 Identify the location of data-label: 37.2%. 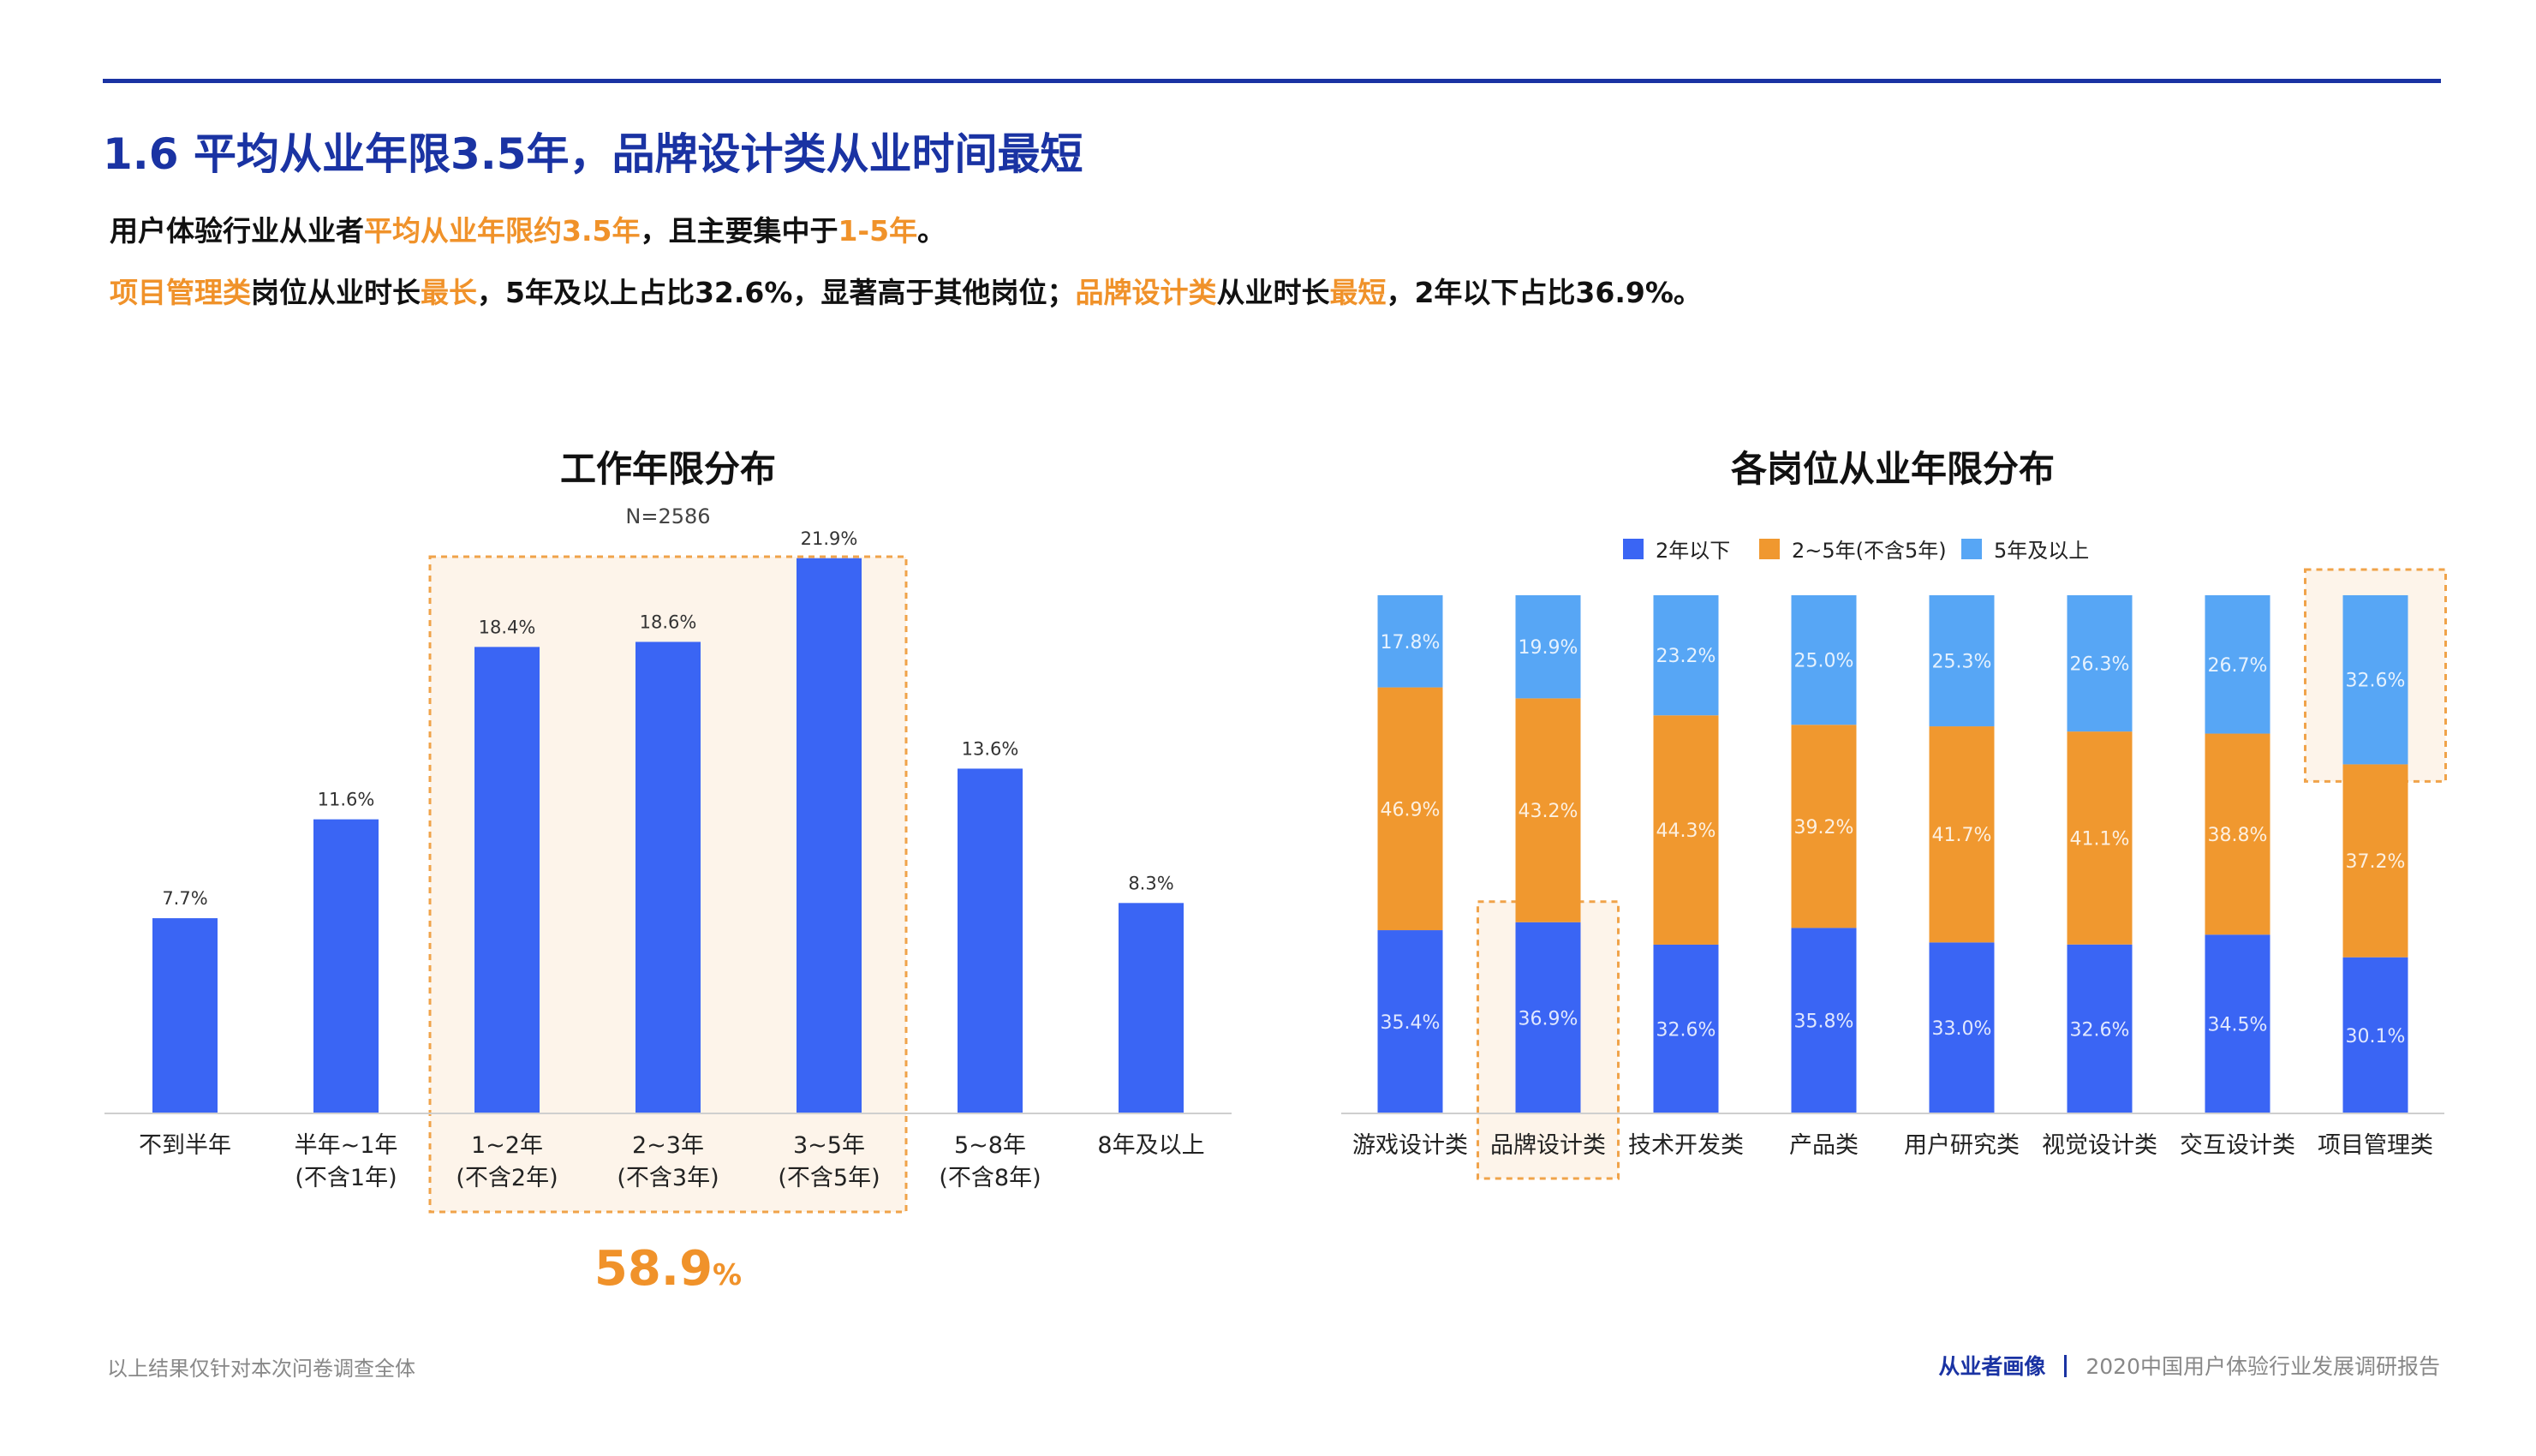
(2376, 862).